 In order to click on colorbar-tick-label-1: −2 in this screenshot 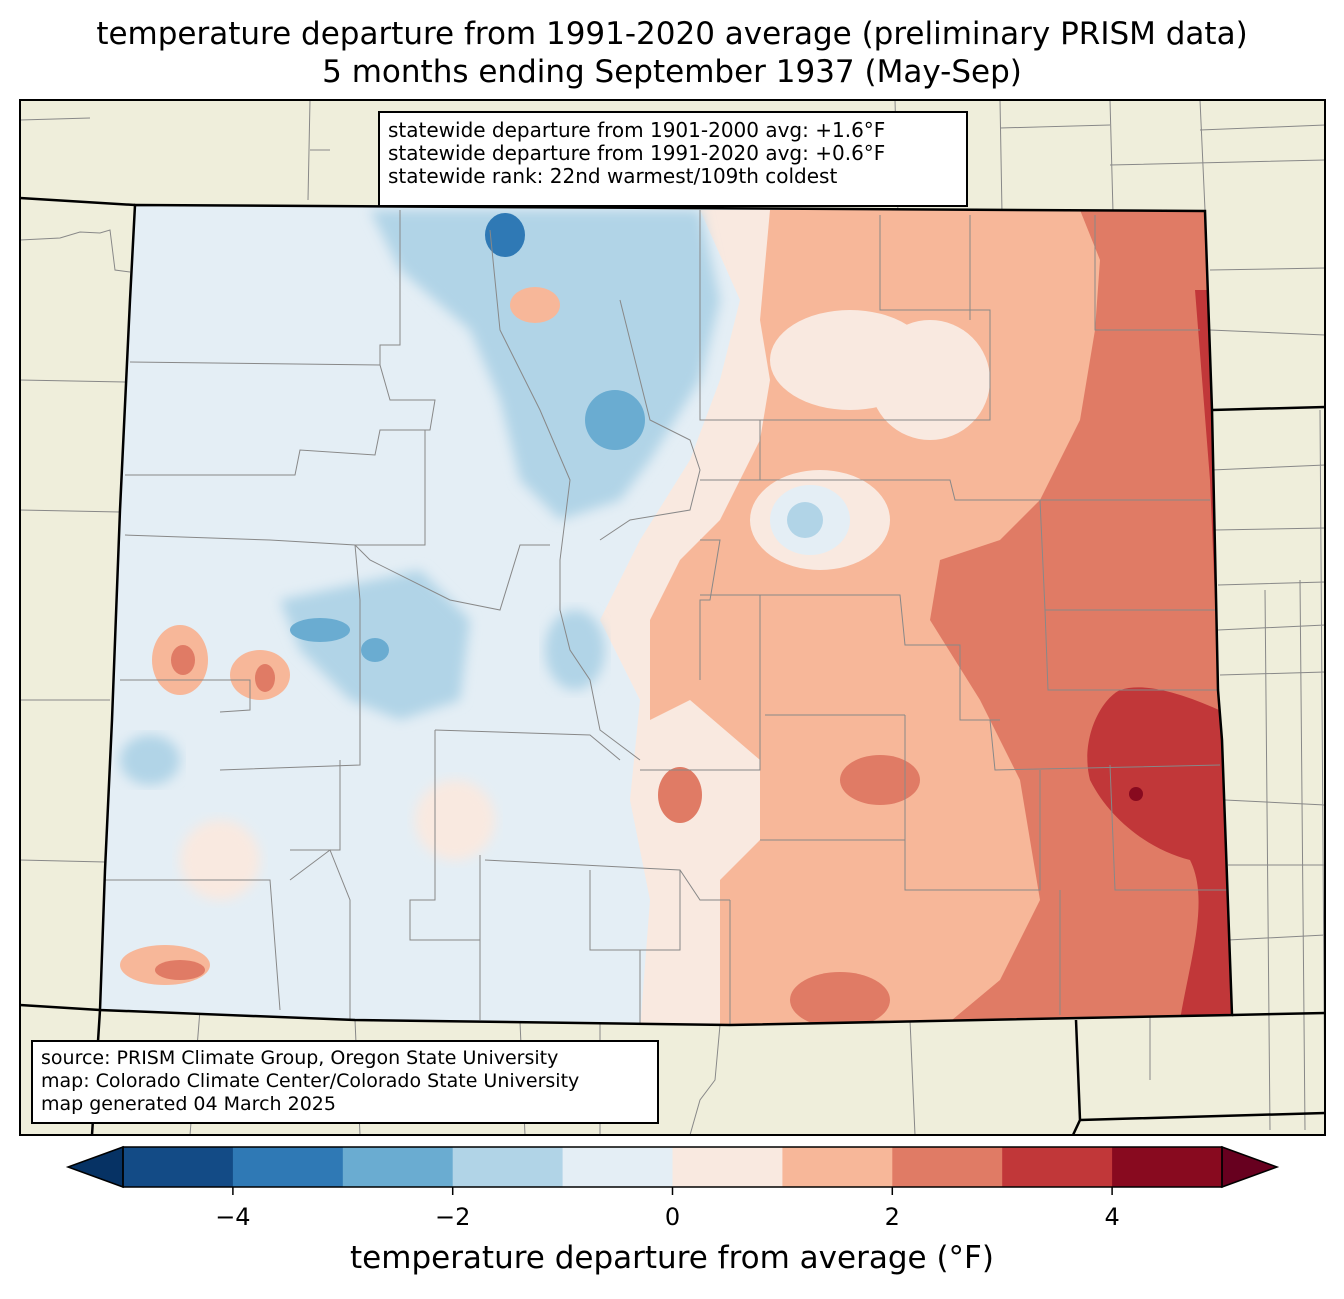, I will do `click(452, 1217)`.